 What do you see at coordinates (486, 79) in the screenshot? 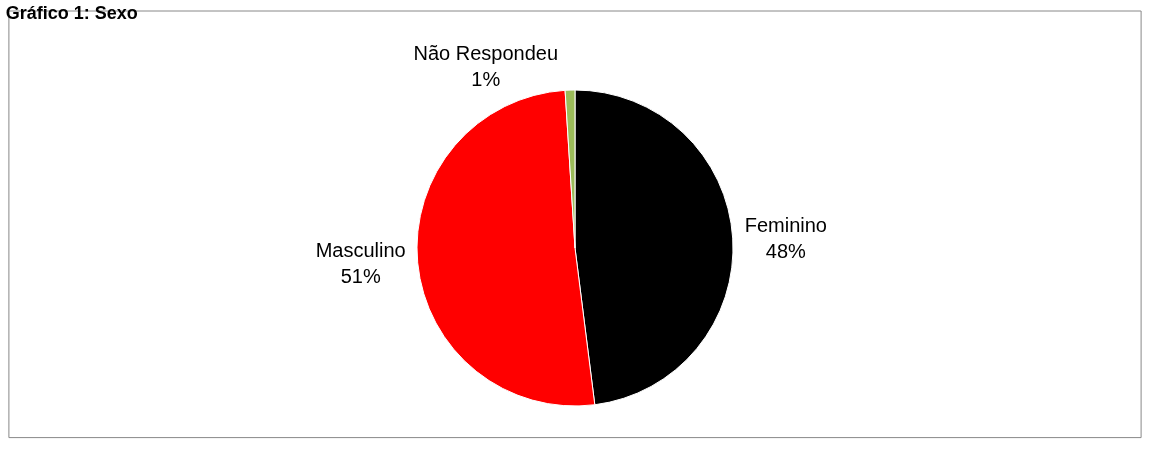
I see `data-label: 1%` at bounding box center [486, 79].